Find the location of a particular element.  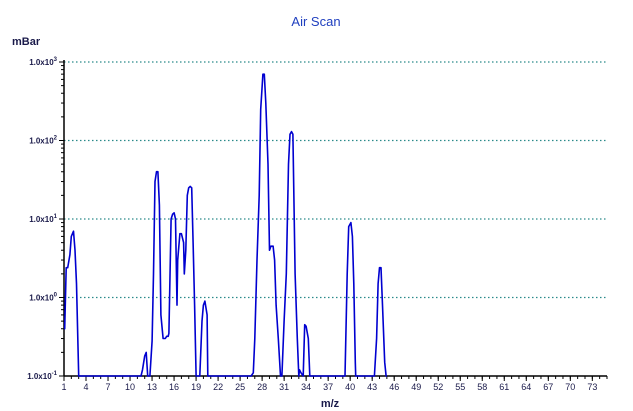

x-tick-label: 19 is located at coordinates (196, 387).